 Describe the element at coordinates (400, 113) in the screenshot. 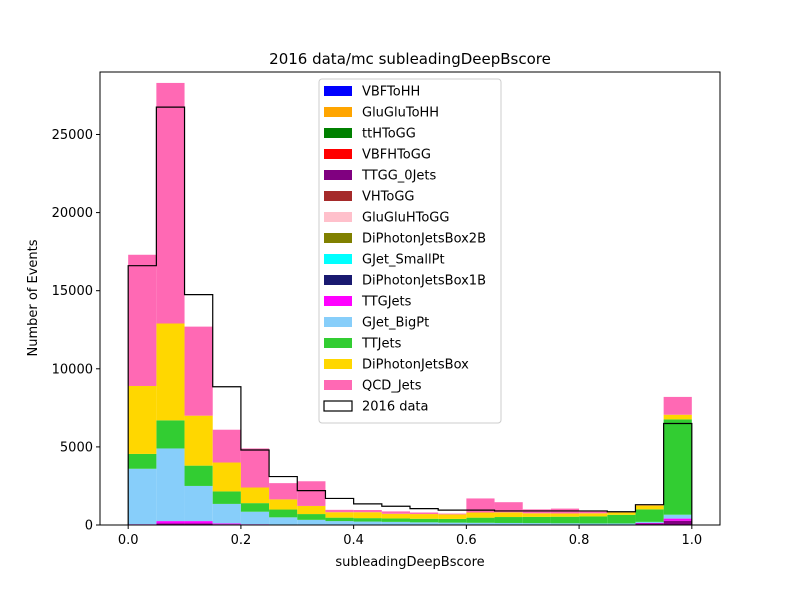

I see `legend-label: GluGluToHH` at that location.